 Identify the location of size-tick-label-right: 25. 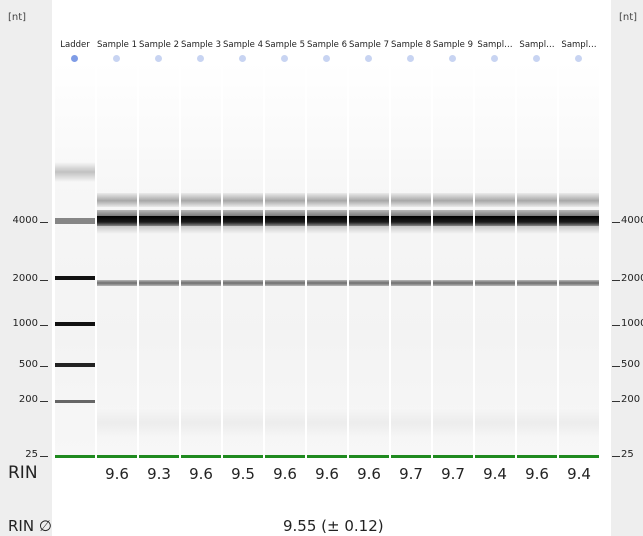
(627, 454).